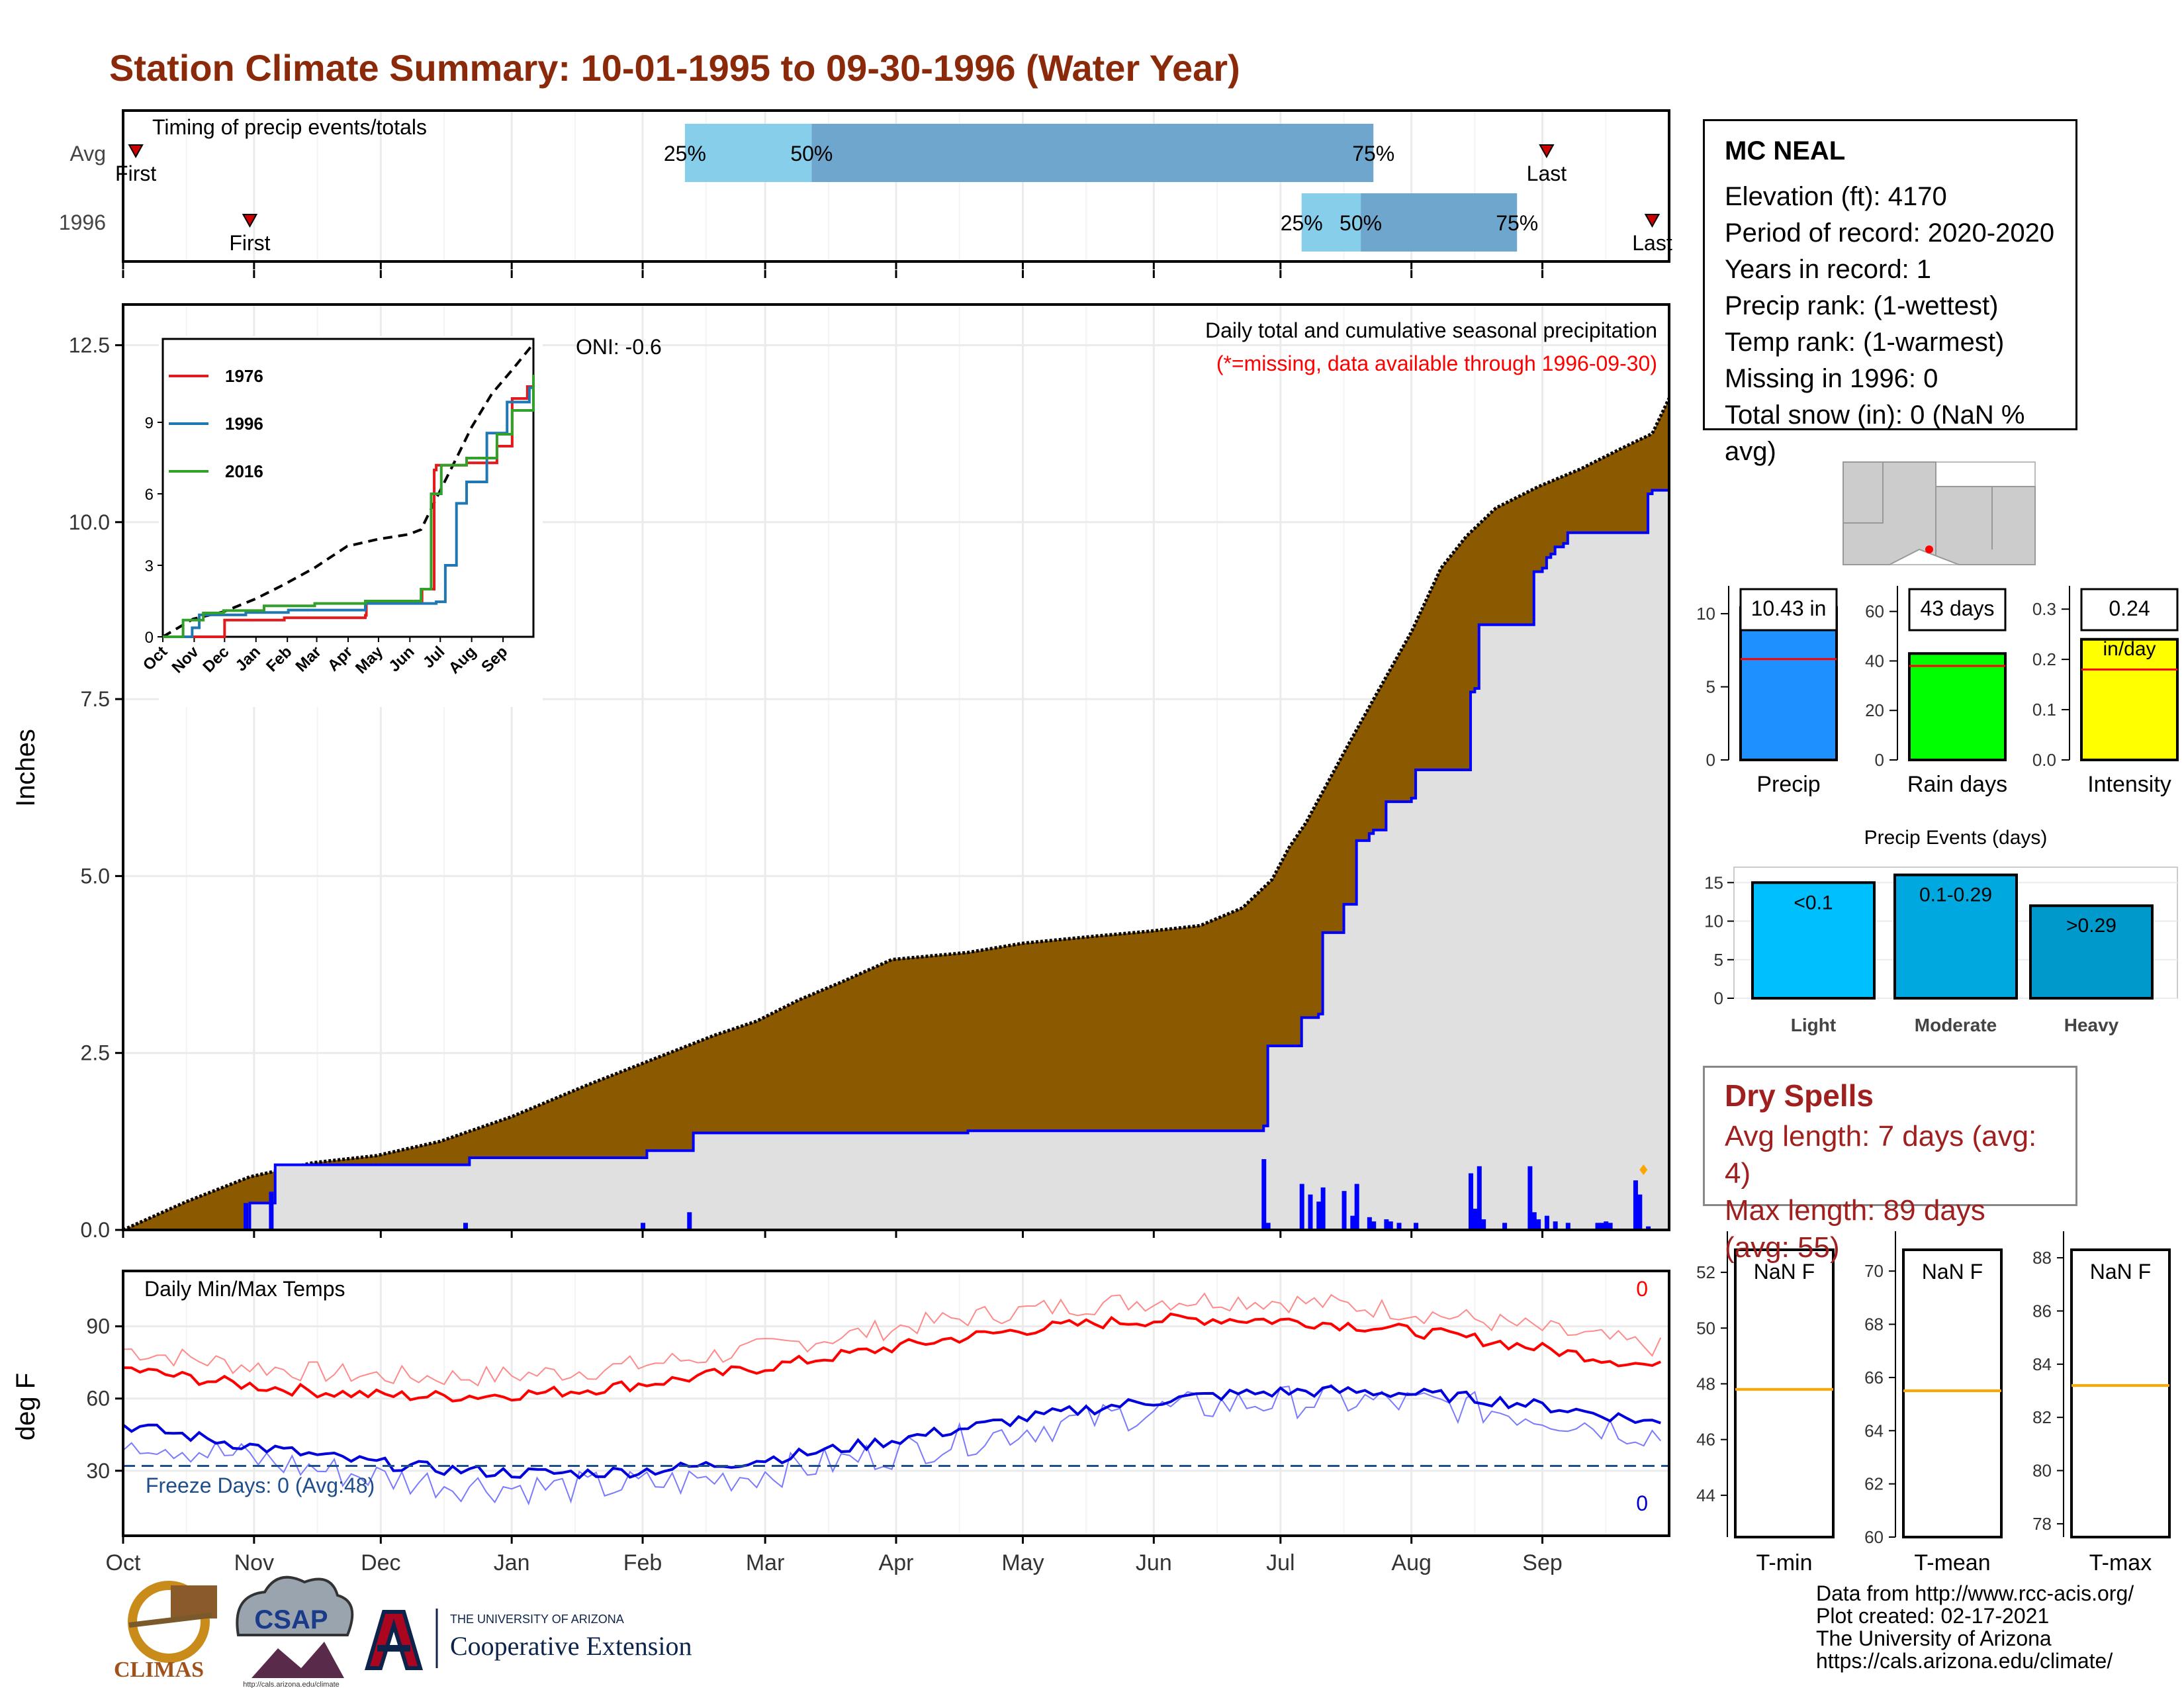 This screenshot has height=1688, width=2184. What do you see at coordinates (1975, 1593) in the screenshot?
I see `footer-line1: Data from http://www.rcc-acis.org/` at bounding box center [1975, 1593].